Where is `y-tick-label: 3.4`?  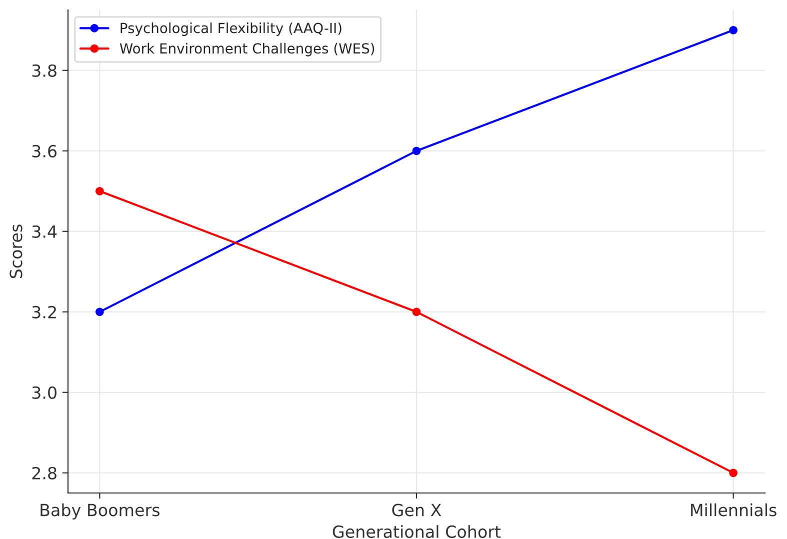
y-tick-label: 3.4 is located at coordinates (44, 231).